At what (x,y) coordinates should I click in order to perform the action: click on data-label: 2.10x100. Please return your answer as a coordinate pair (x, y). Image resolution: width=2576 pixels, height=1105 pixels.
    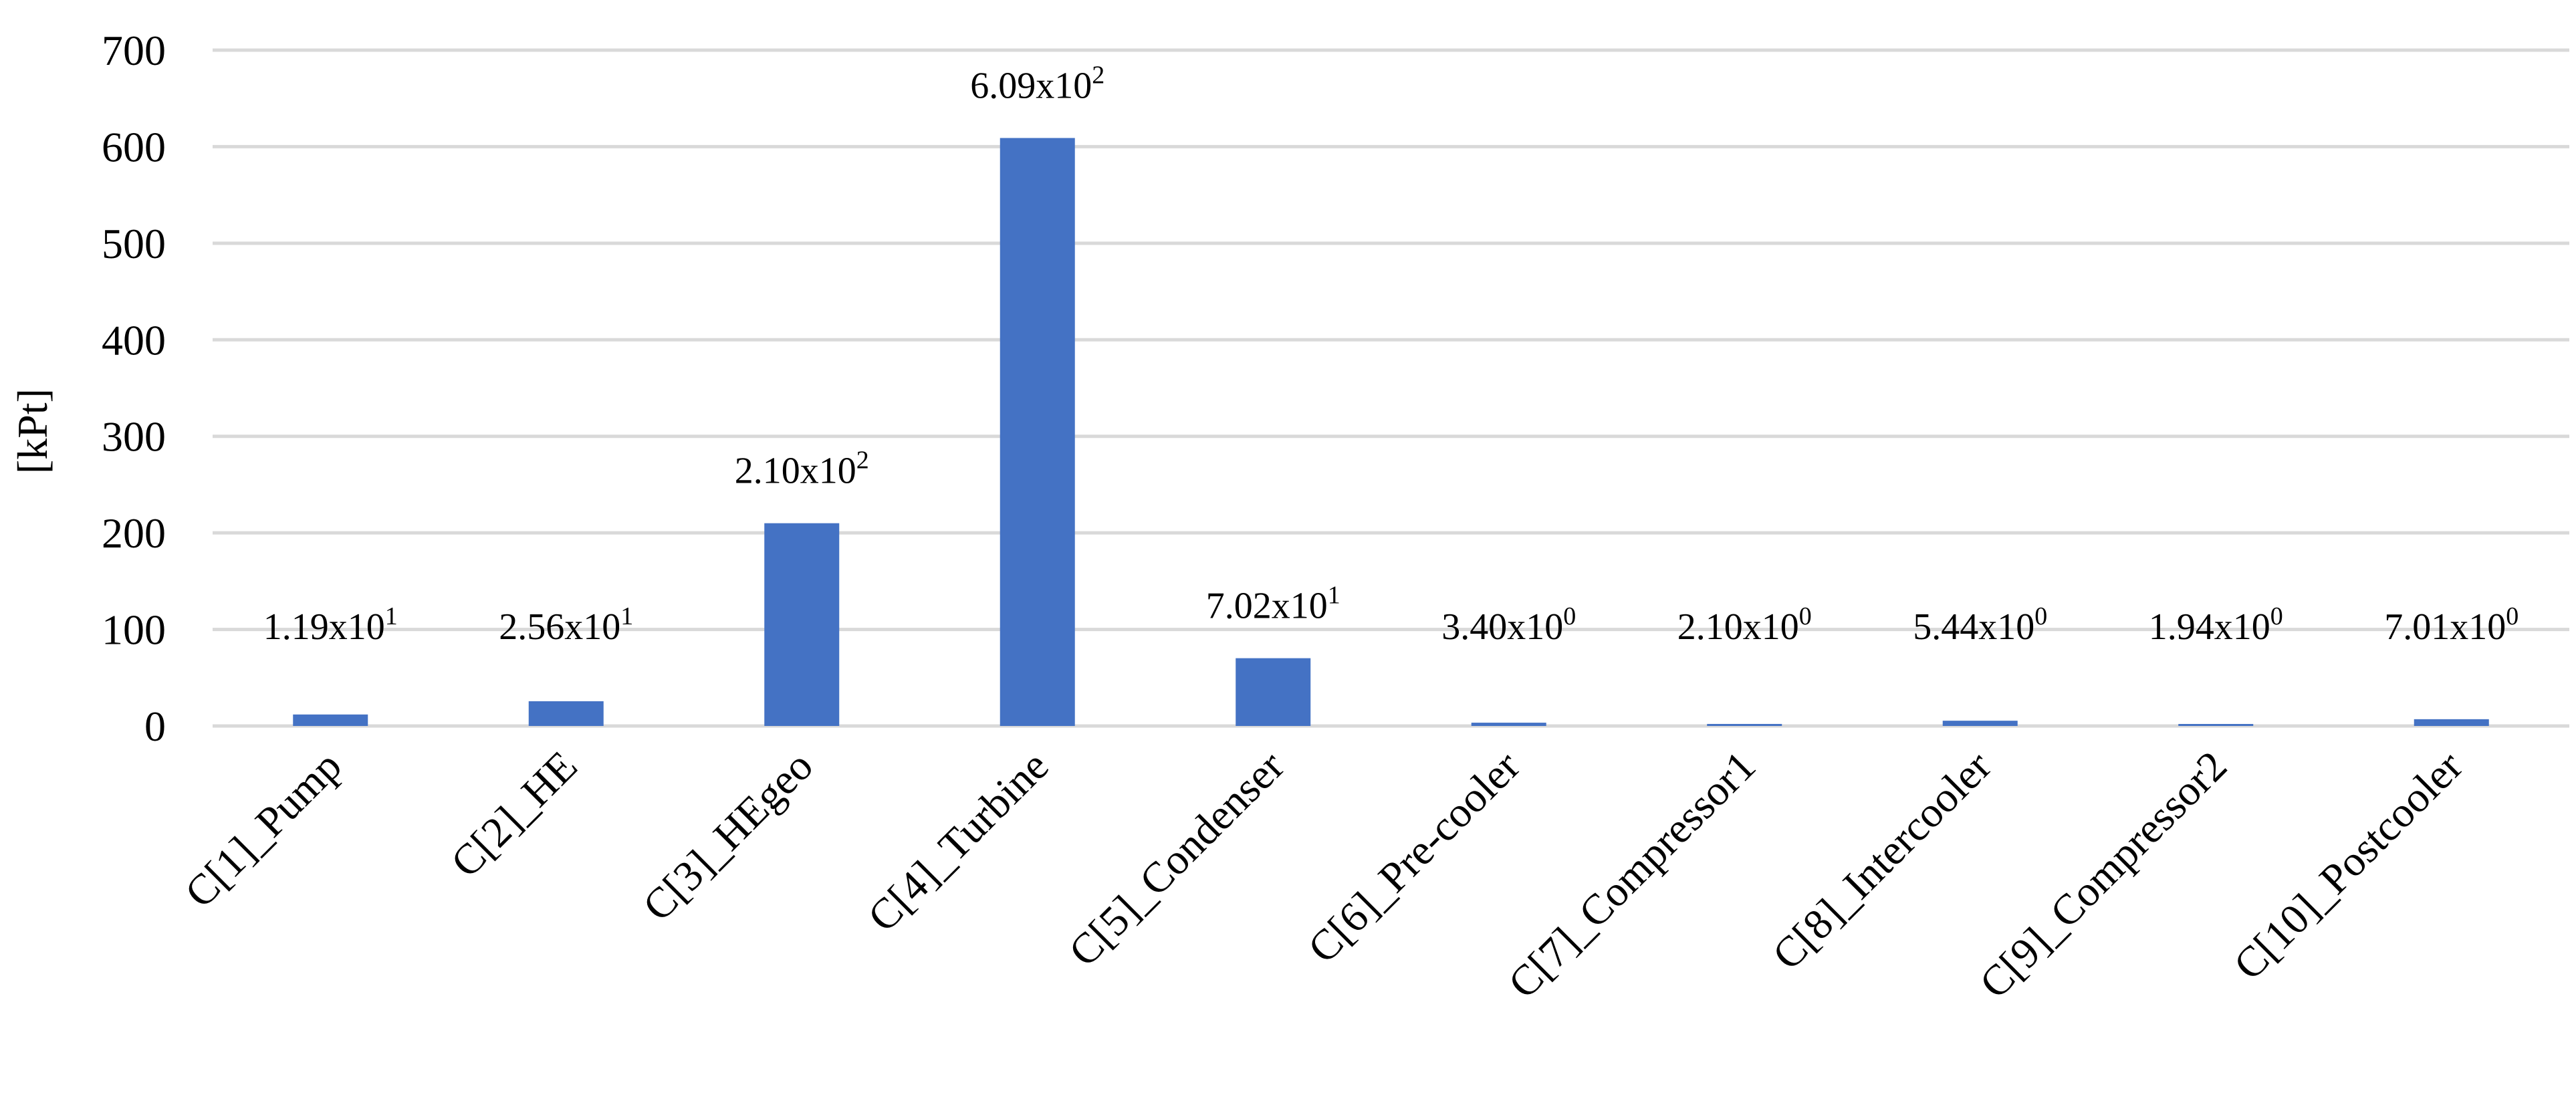
    Looking at the image, I should click on (1744, 625).